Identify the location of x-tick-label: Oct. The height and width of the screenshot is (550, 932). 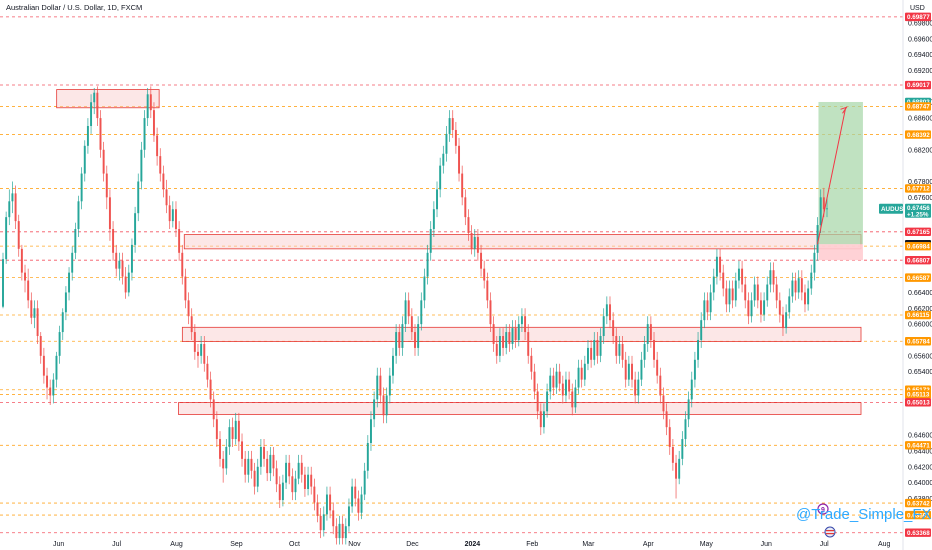
(294, 544).